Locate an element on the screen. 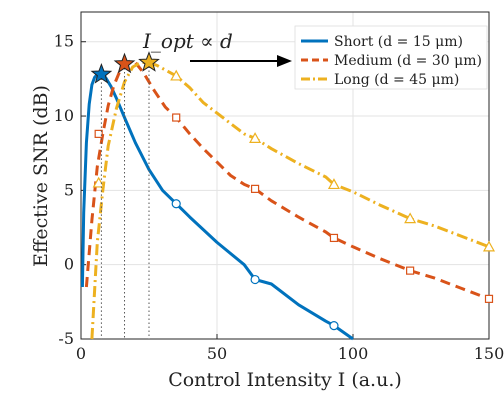 The image size is (504, 403). y-tick-label: 10 is located at coordinates (64, 115).